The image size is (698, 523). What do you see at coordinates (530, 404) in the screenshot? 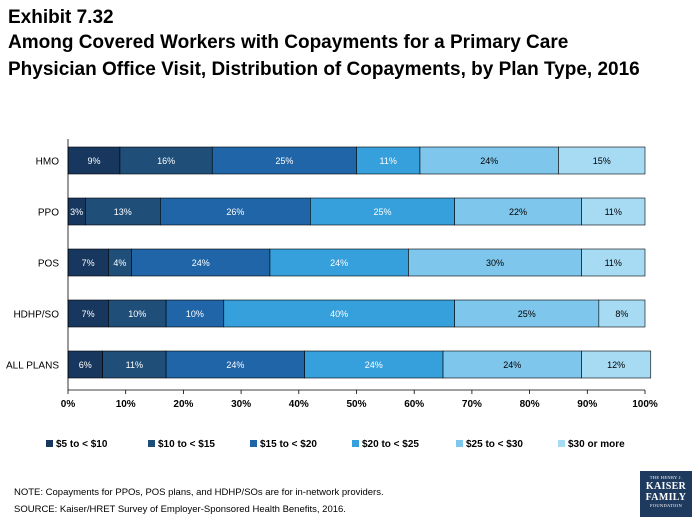
I see `x-tick-label: 80%` at bounding box center [530, 404].